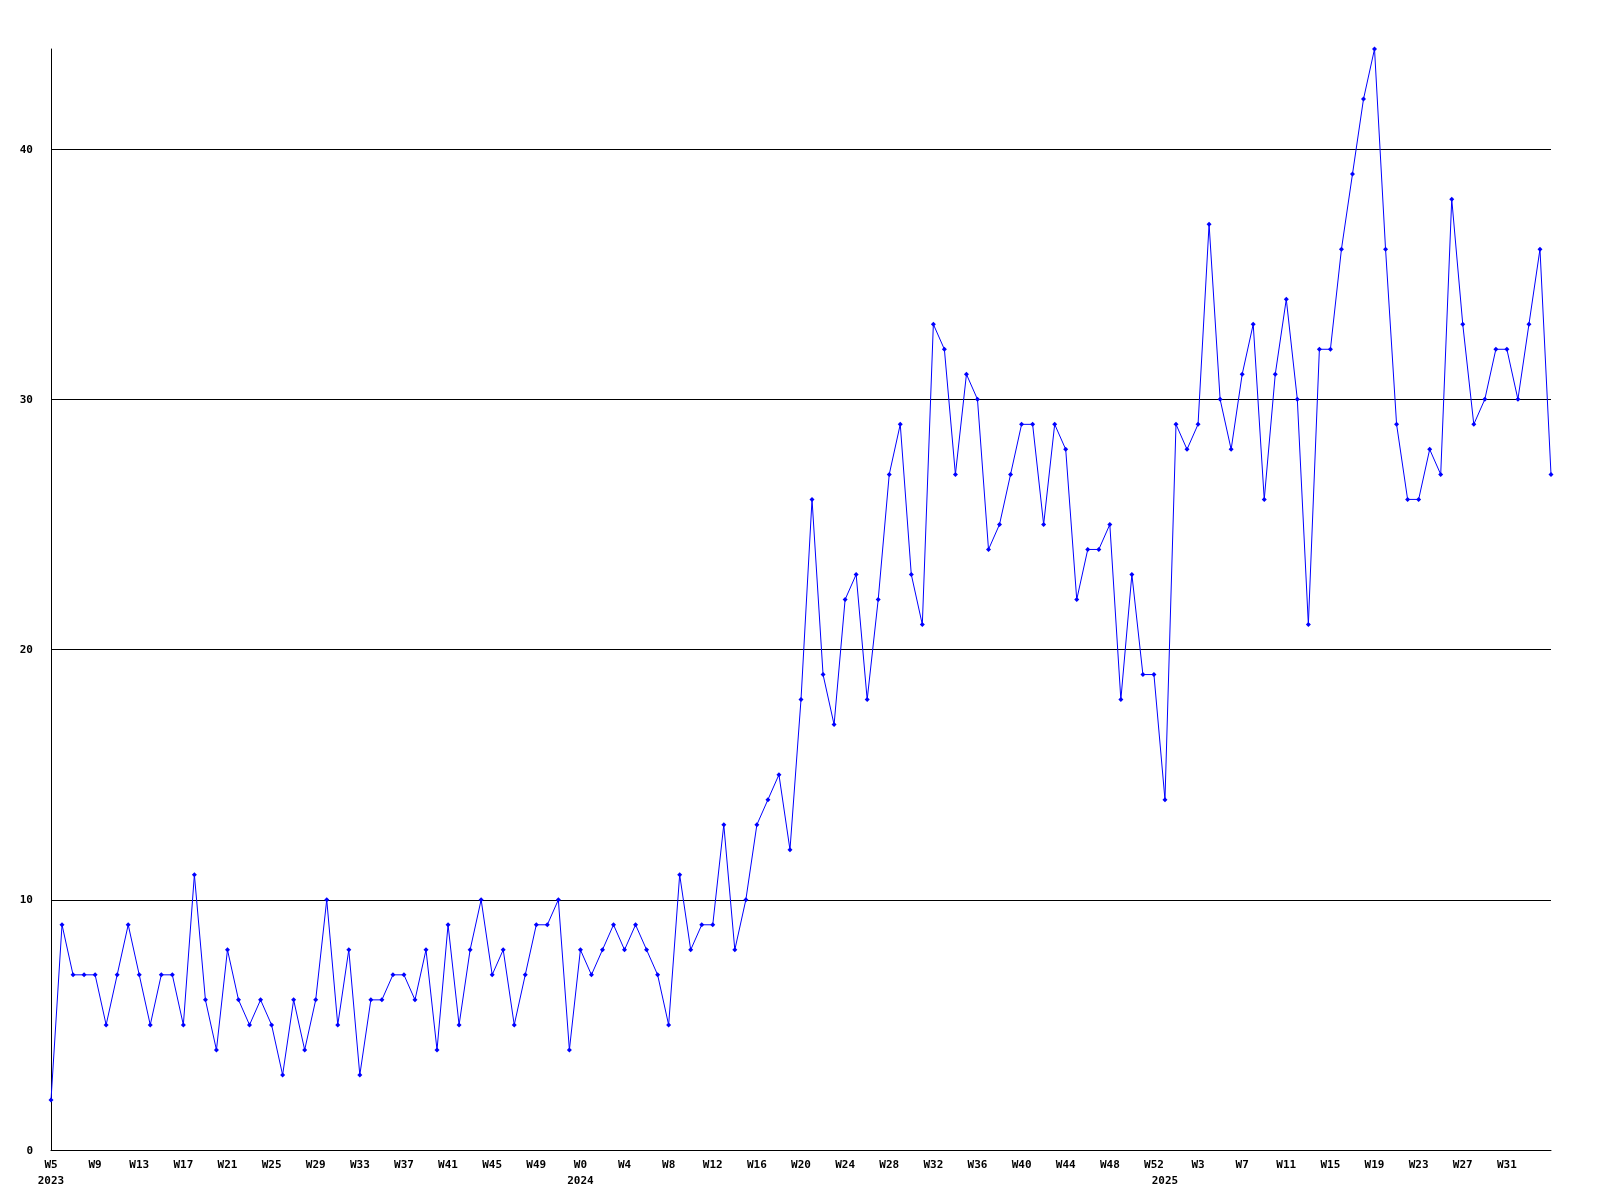 Image resolution: width=1600 pixels, height=1200 pixels. I want to click on x-tick-label: W24, so click(845, 1164).